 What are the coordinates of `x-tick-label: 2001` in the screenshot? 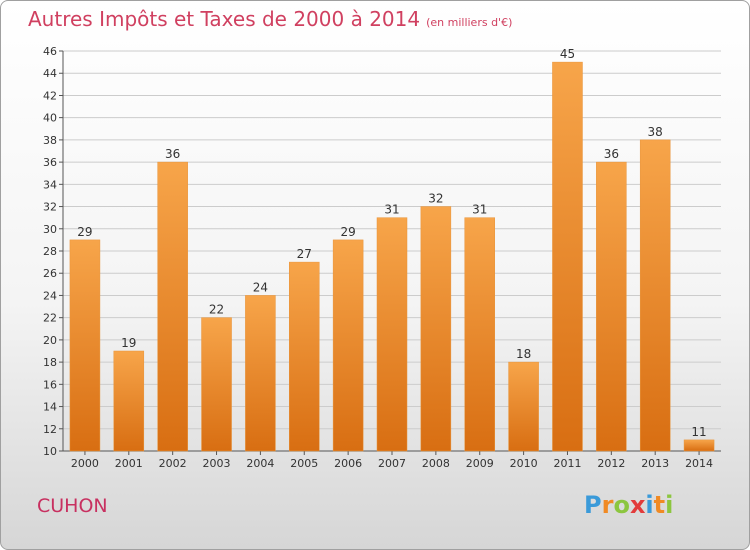 It's located at (129, 463).